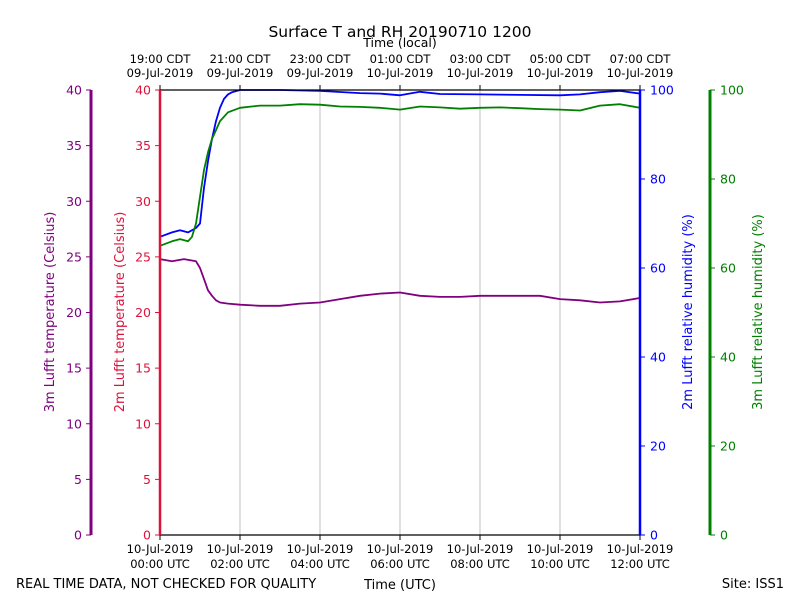 The image size is (800, 600). I want to click on x-tick-time: 02:00 UTC, so click(240, 564).